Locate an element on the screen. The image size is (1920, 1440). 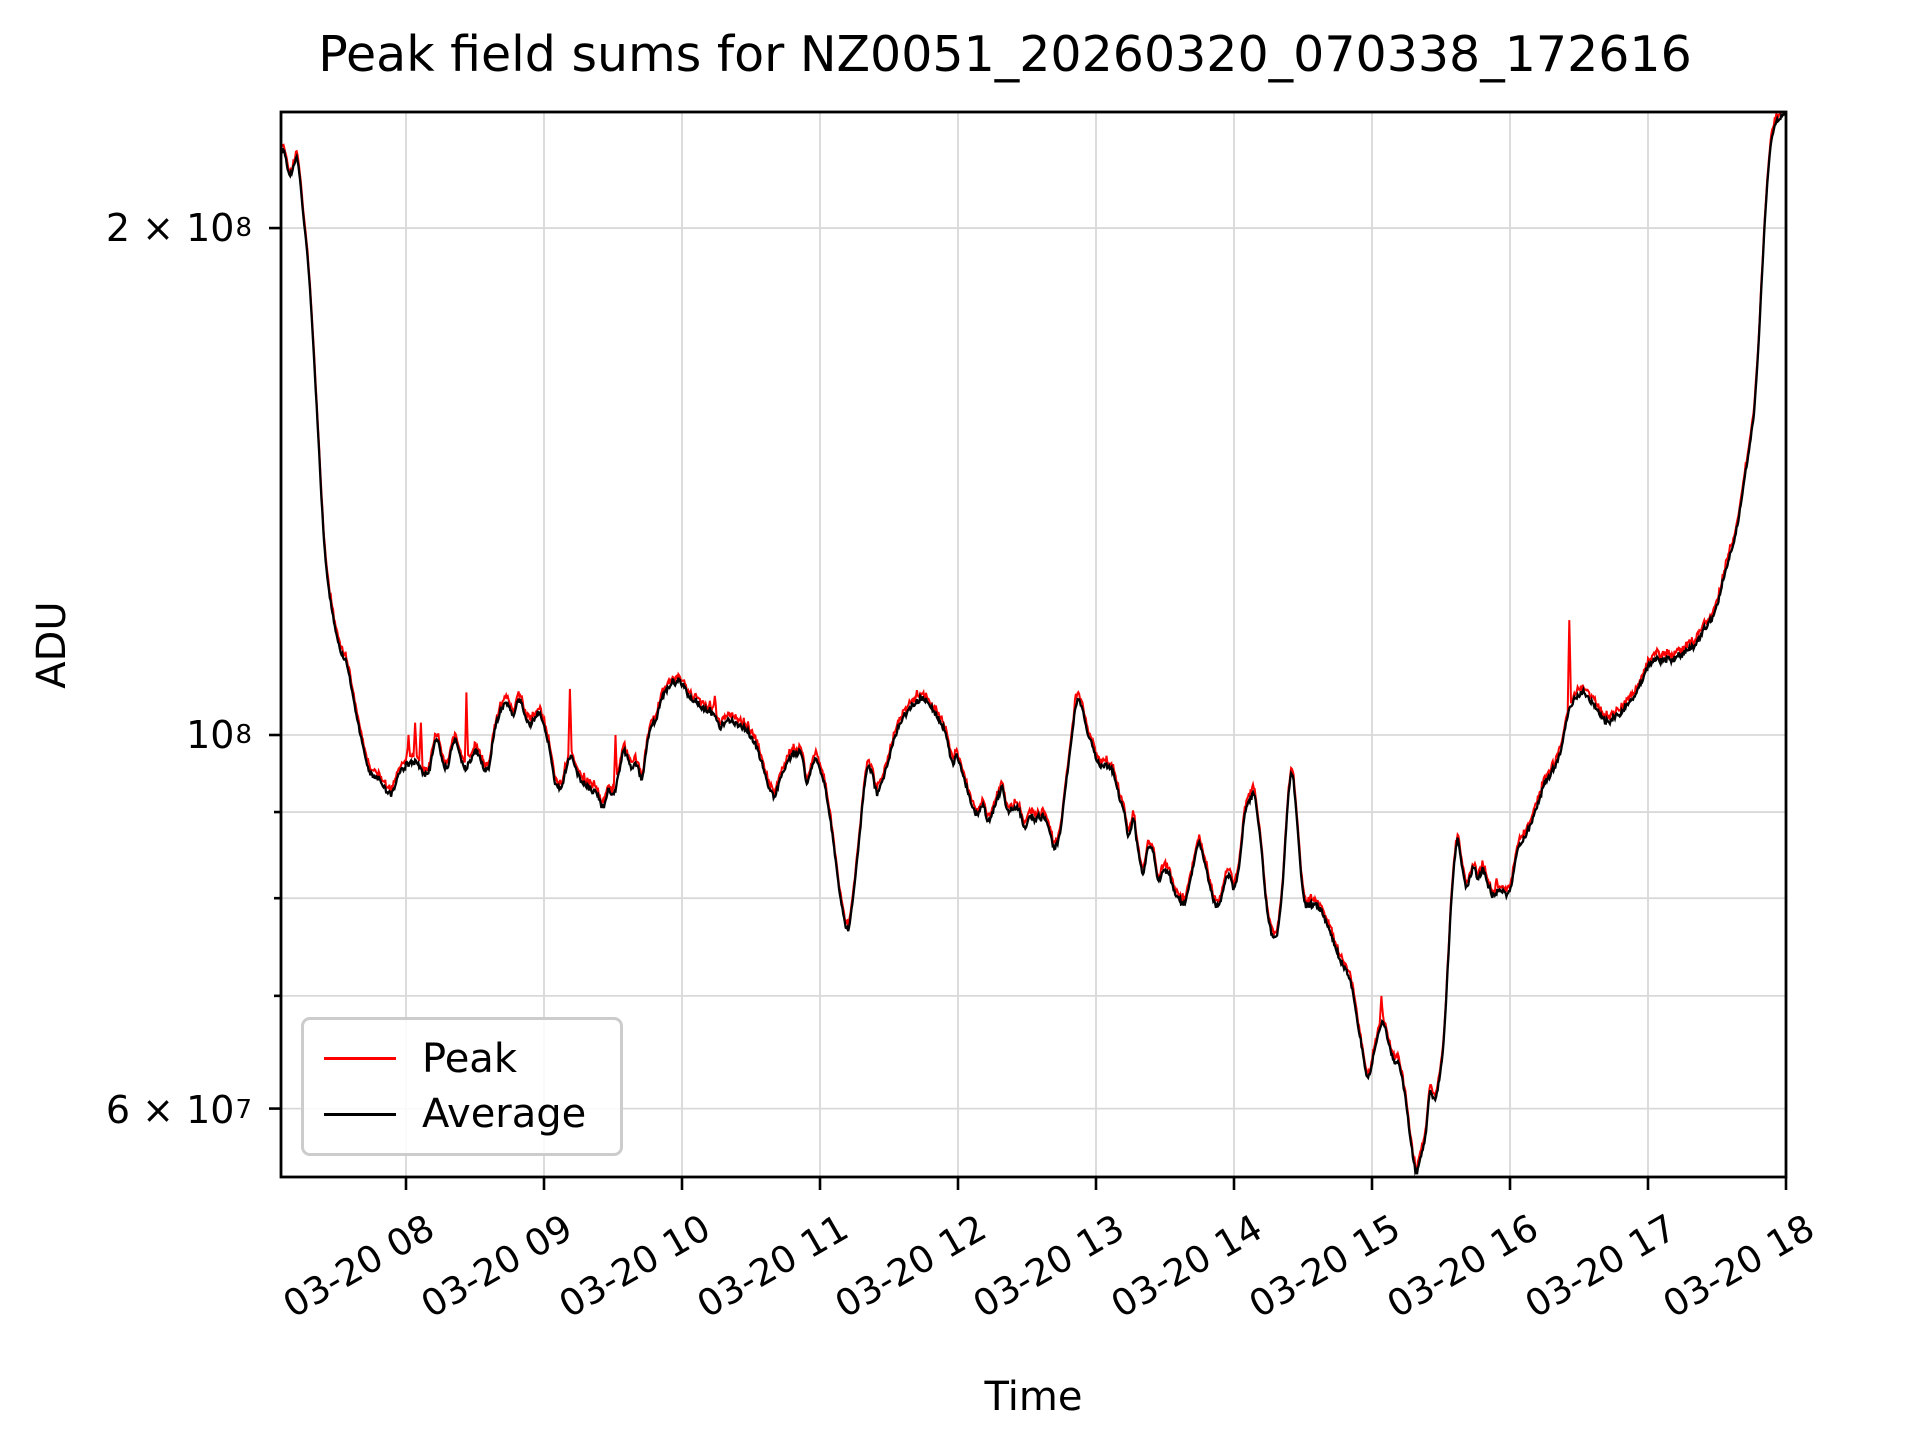
legend-entry-peak: Peak is located at coordinates (462, 1059).